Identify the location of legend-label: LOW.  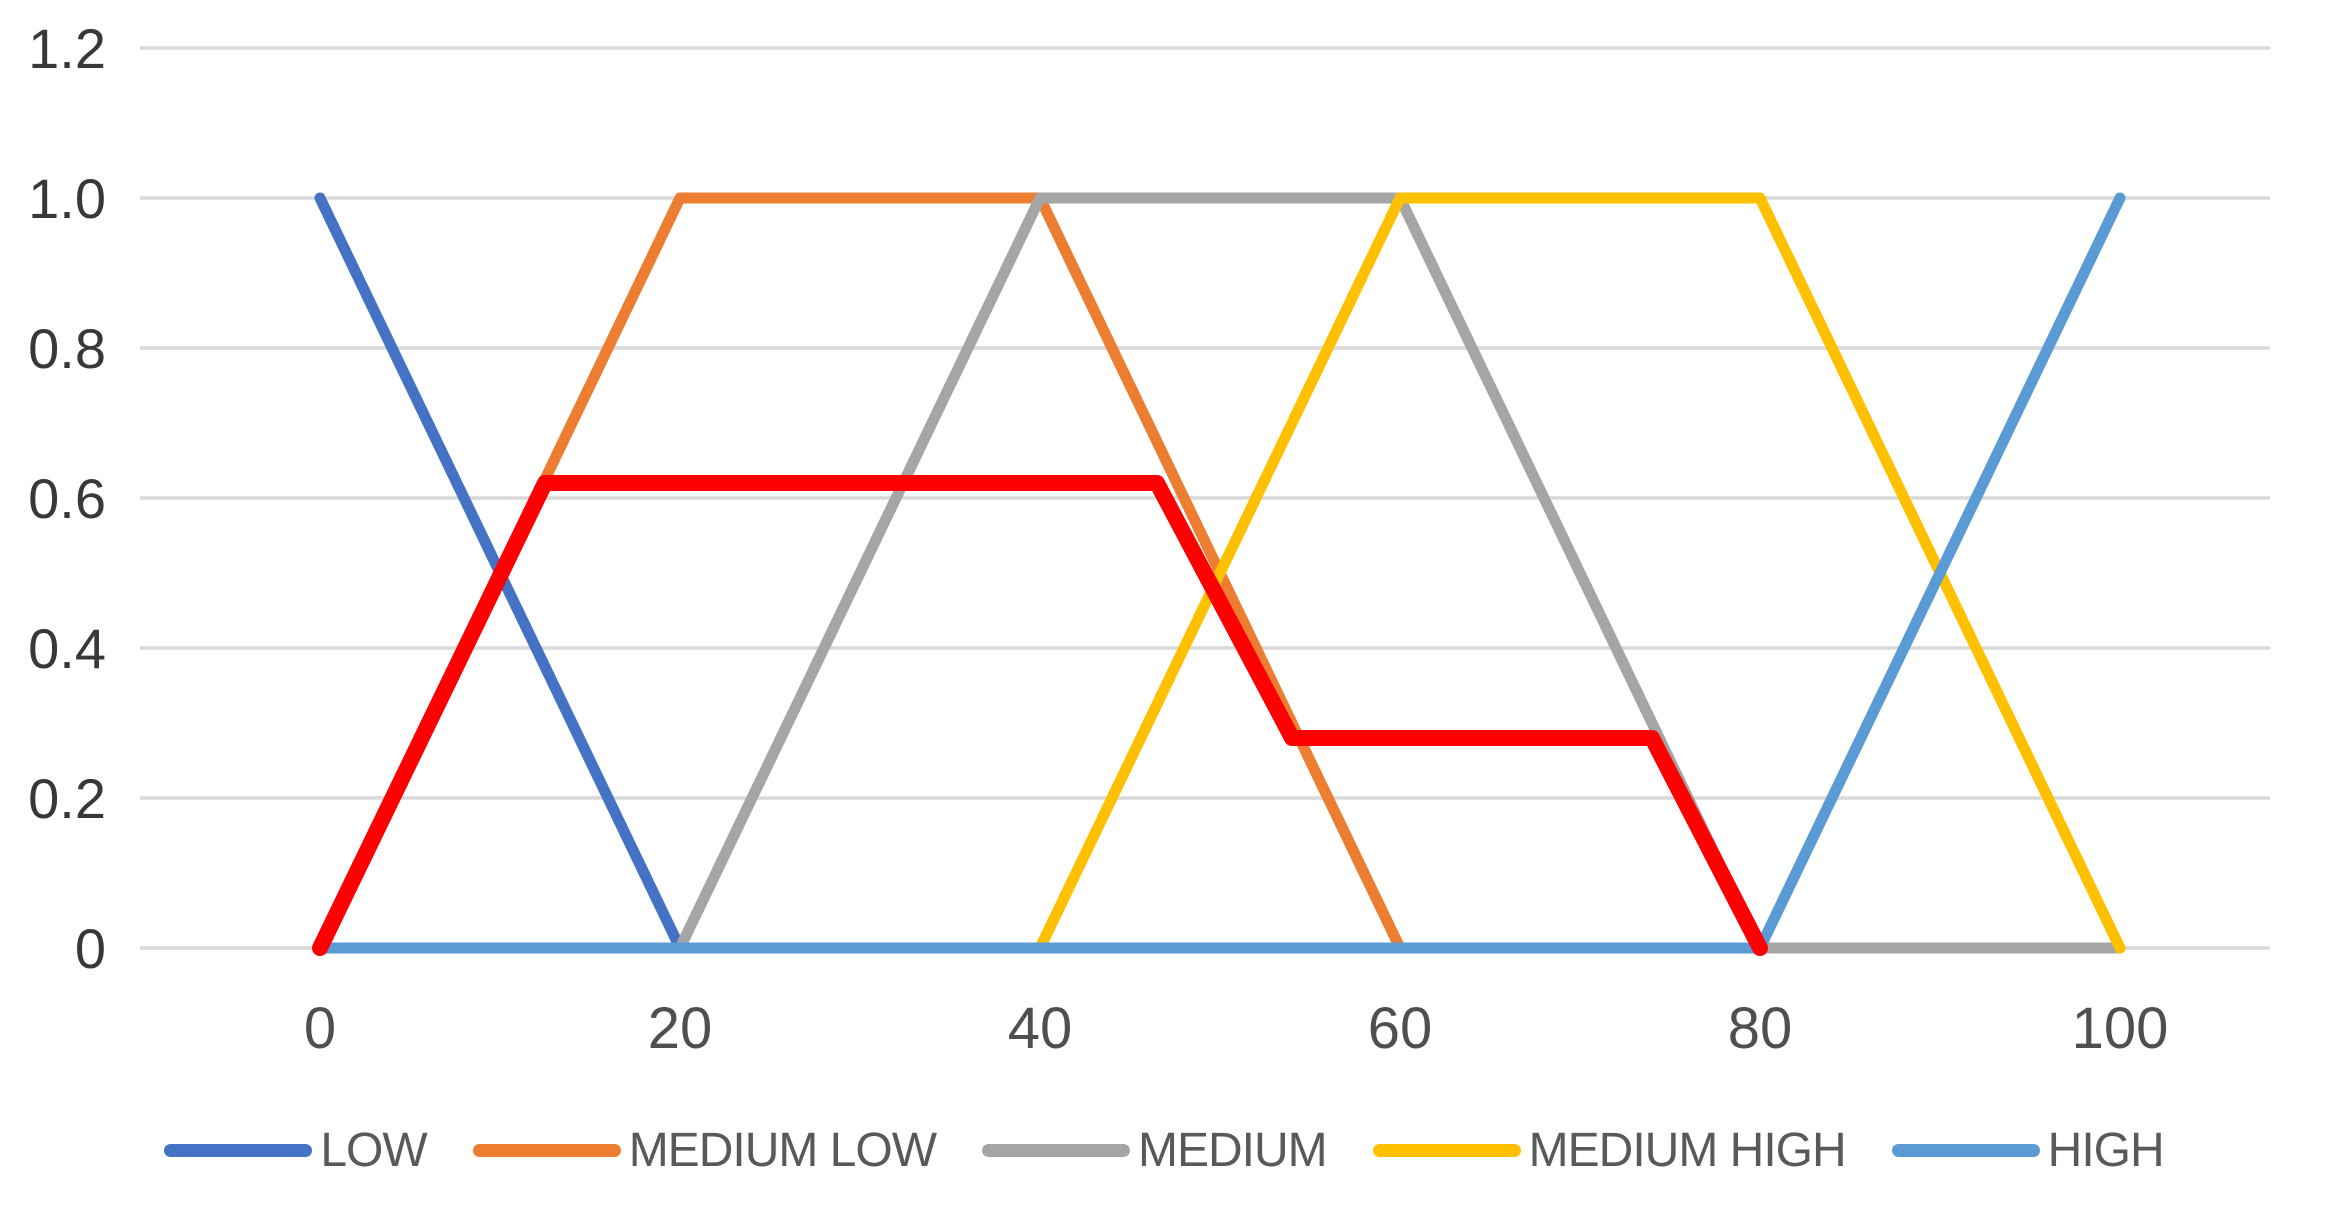
(373, 1150).